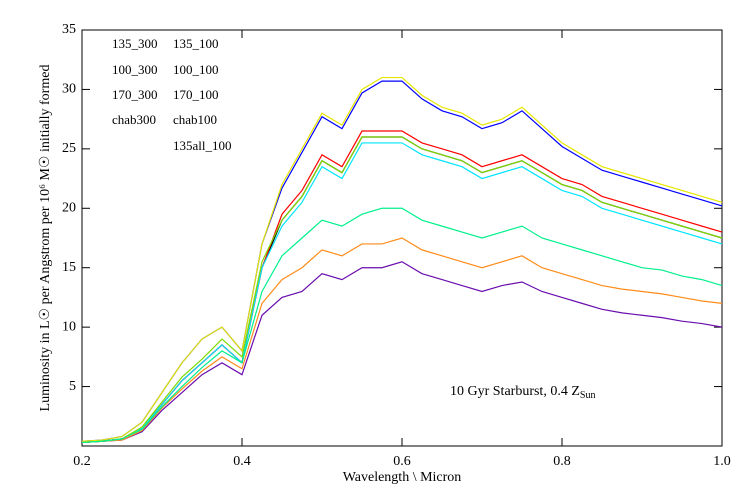  What do you see at coordinates (135, 43) in the screenshot?
I see `legend-entry: 135_300` at bounding box center [135, 43].